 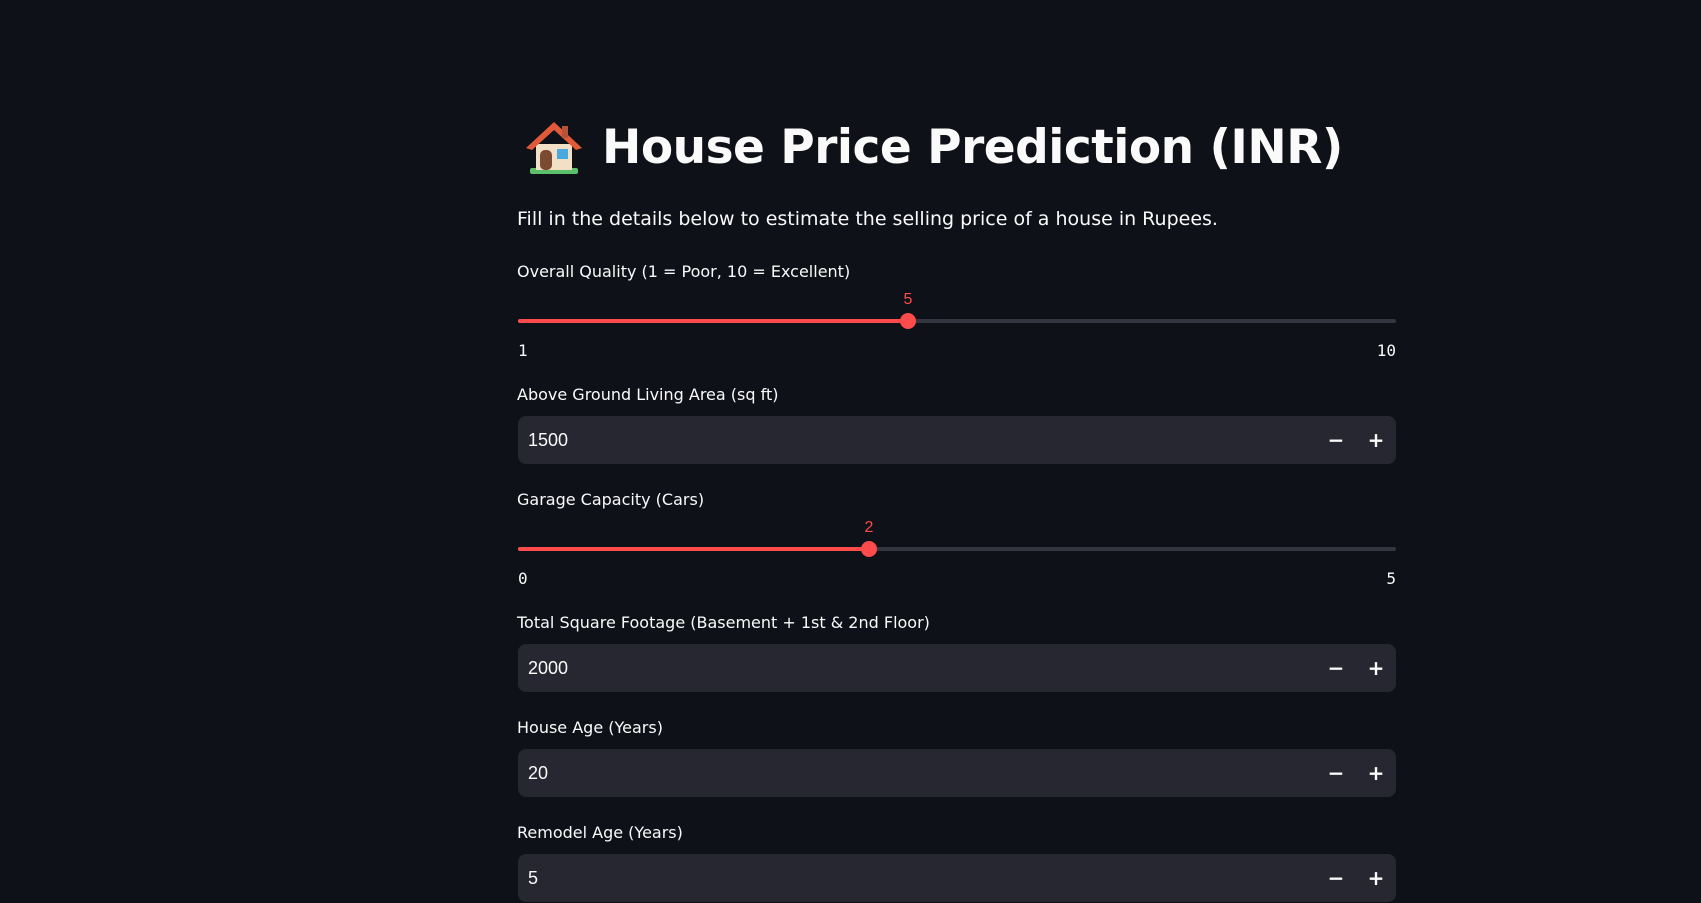 I want to click on remodel-age-input-container: − +, so click(x=957, y=878).